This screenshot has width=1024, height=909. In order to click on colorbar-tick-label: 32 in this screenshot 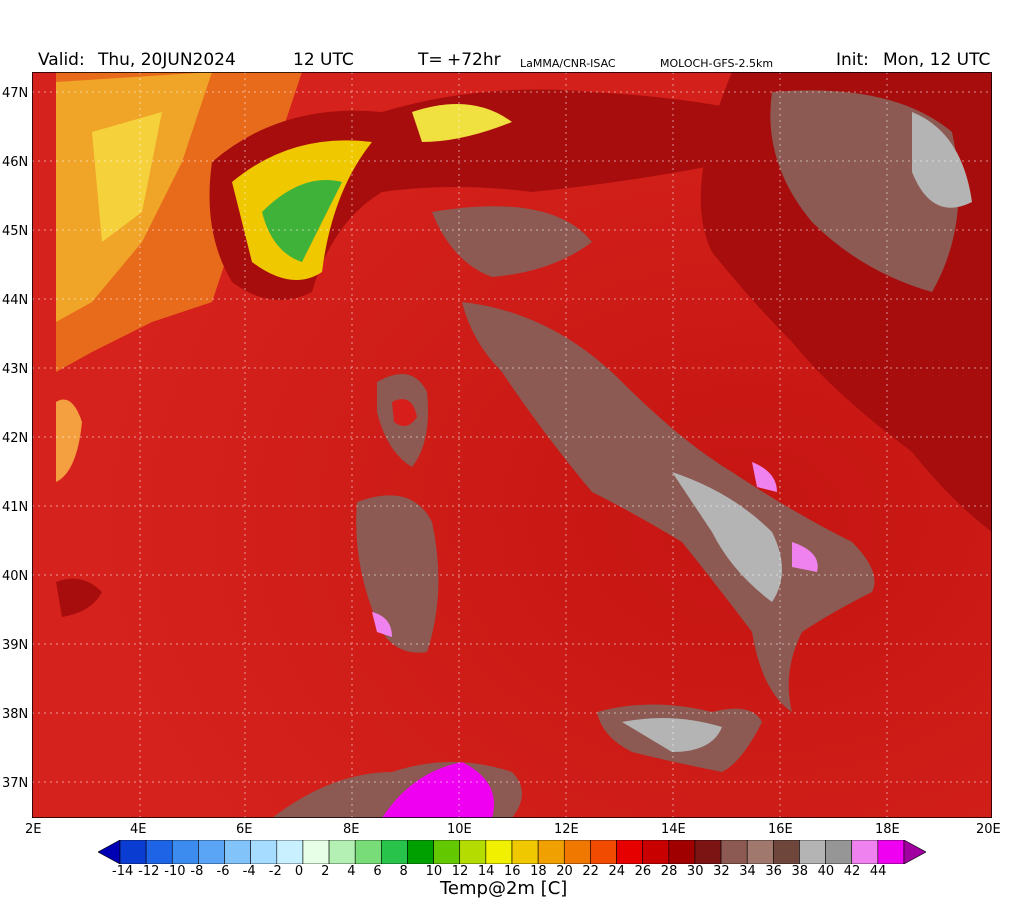, I will do `click(721, 871)`.